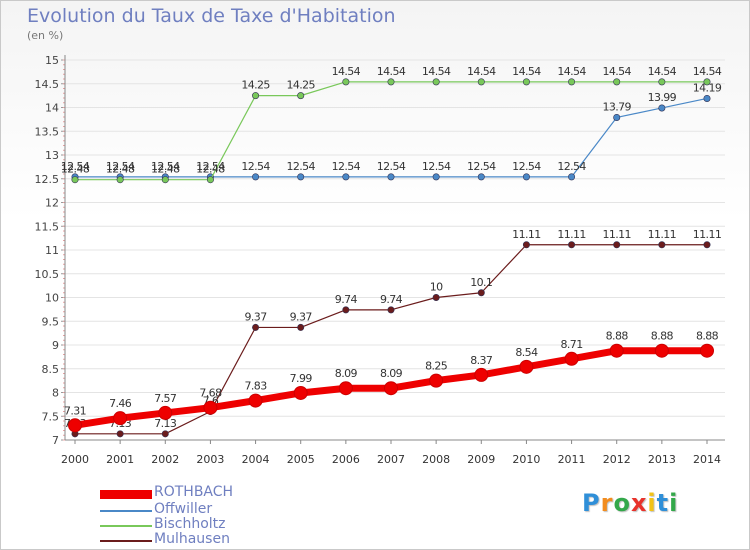 This screenshot has width=750, height=550. I want to click on data-label: 8.54, so click(526, 352).